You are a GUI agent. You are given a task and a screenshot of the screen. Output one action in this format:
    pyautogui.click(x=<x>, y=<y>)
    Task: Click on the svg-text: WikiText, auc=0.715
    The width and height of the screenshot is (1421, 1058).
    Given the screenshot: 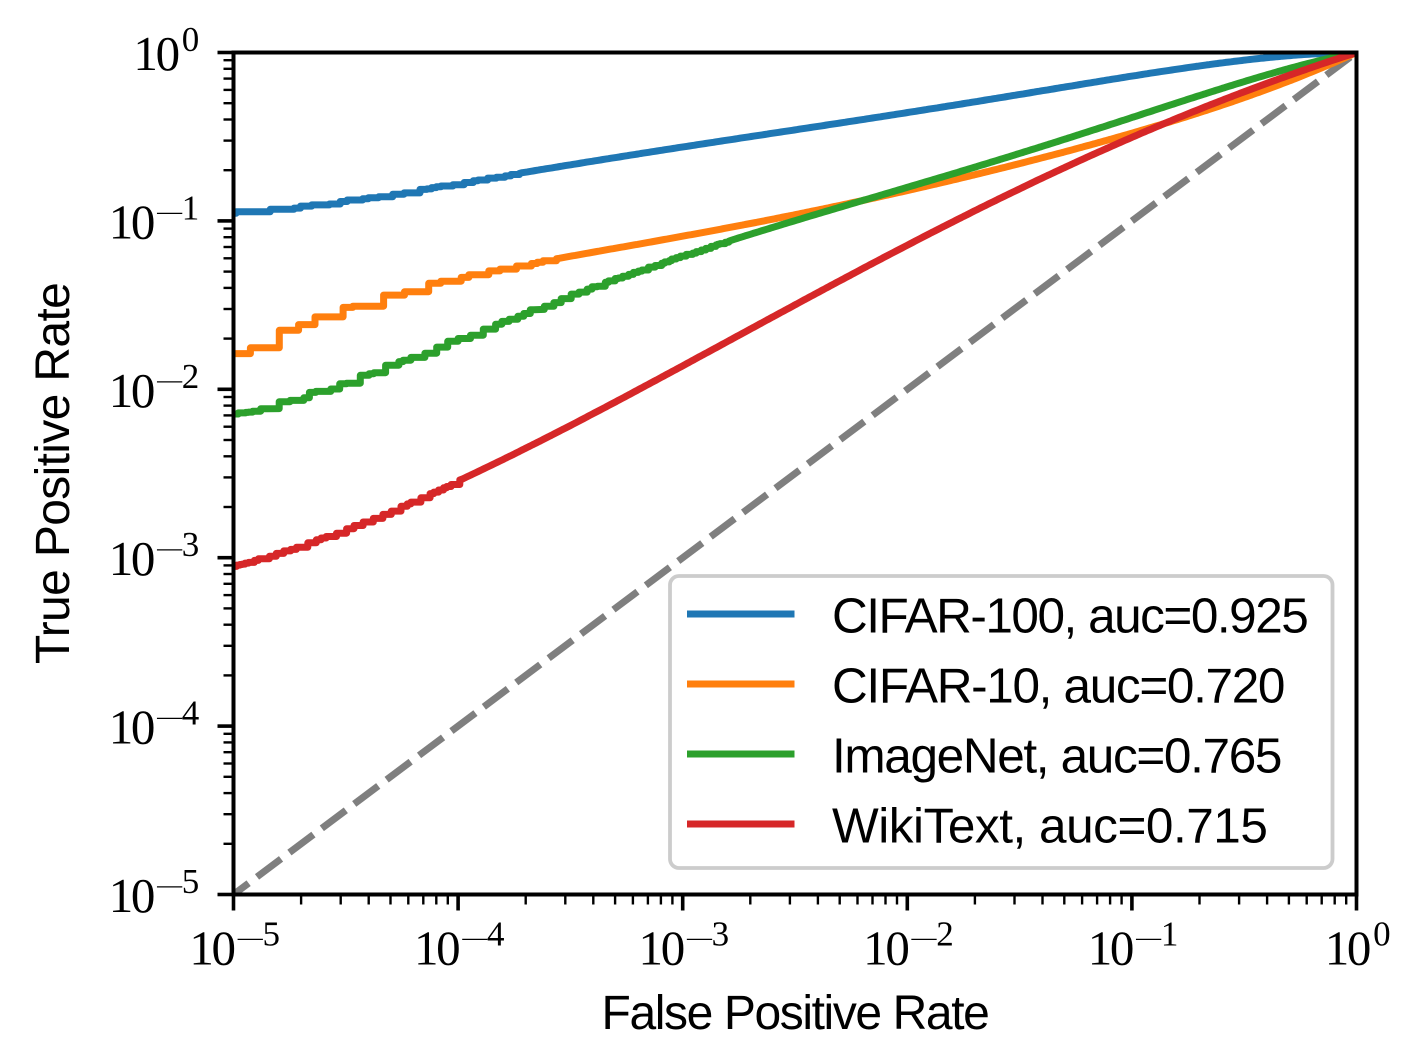 What is the action you would take?
    pyautogui.click(x=1049, y=826)
    